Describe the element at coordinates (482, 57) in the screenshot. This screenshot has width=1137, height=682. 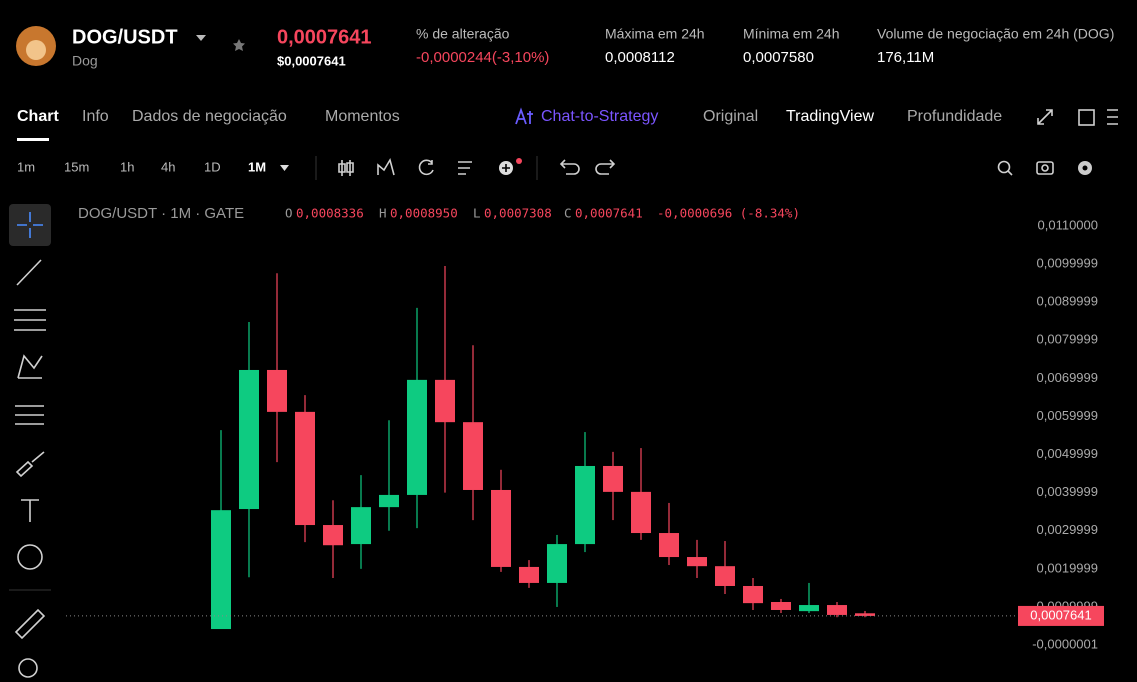
I see `stat-value: -0,0000244(-3,10%)` at that location.